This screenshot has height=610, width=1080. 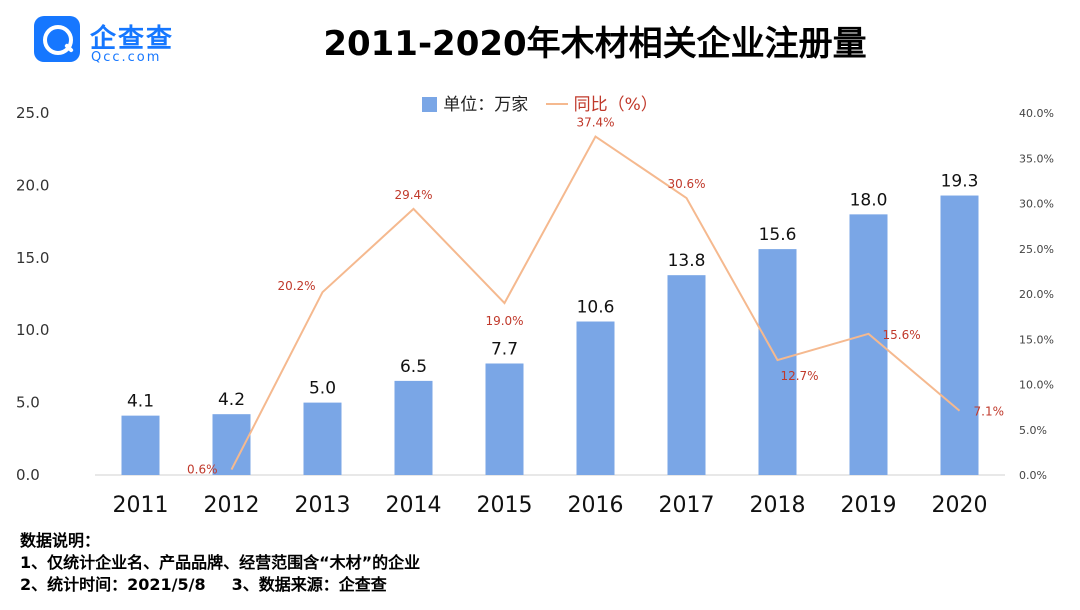 I want to click on y-right-tick-label: 15.0%, so click(x=1036, y=339).